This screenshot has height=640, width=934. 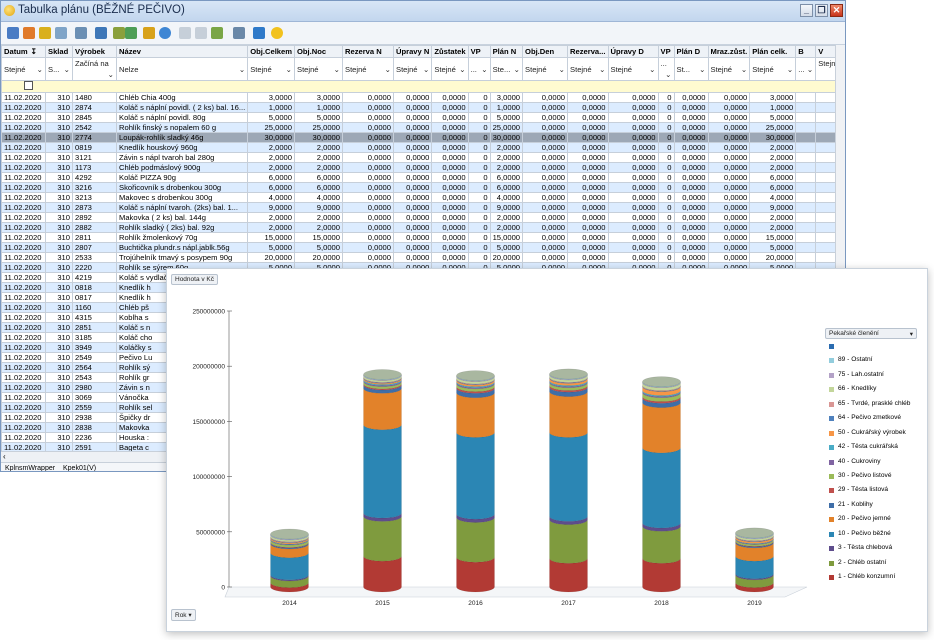 I want to click on new-row-icon, so click(x=28, y=85).